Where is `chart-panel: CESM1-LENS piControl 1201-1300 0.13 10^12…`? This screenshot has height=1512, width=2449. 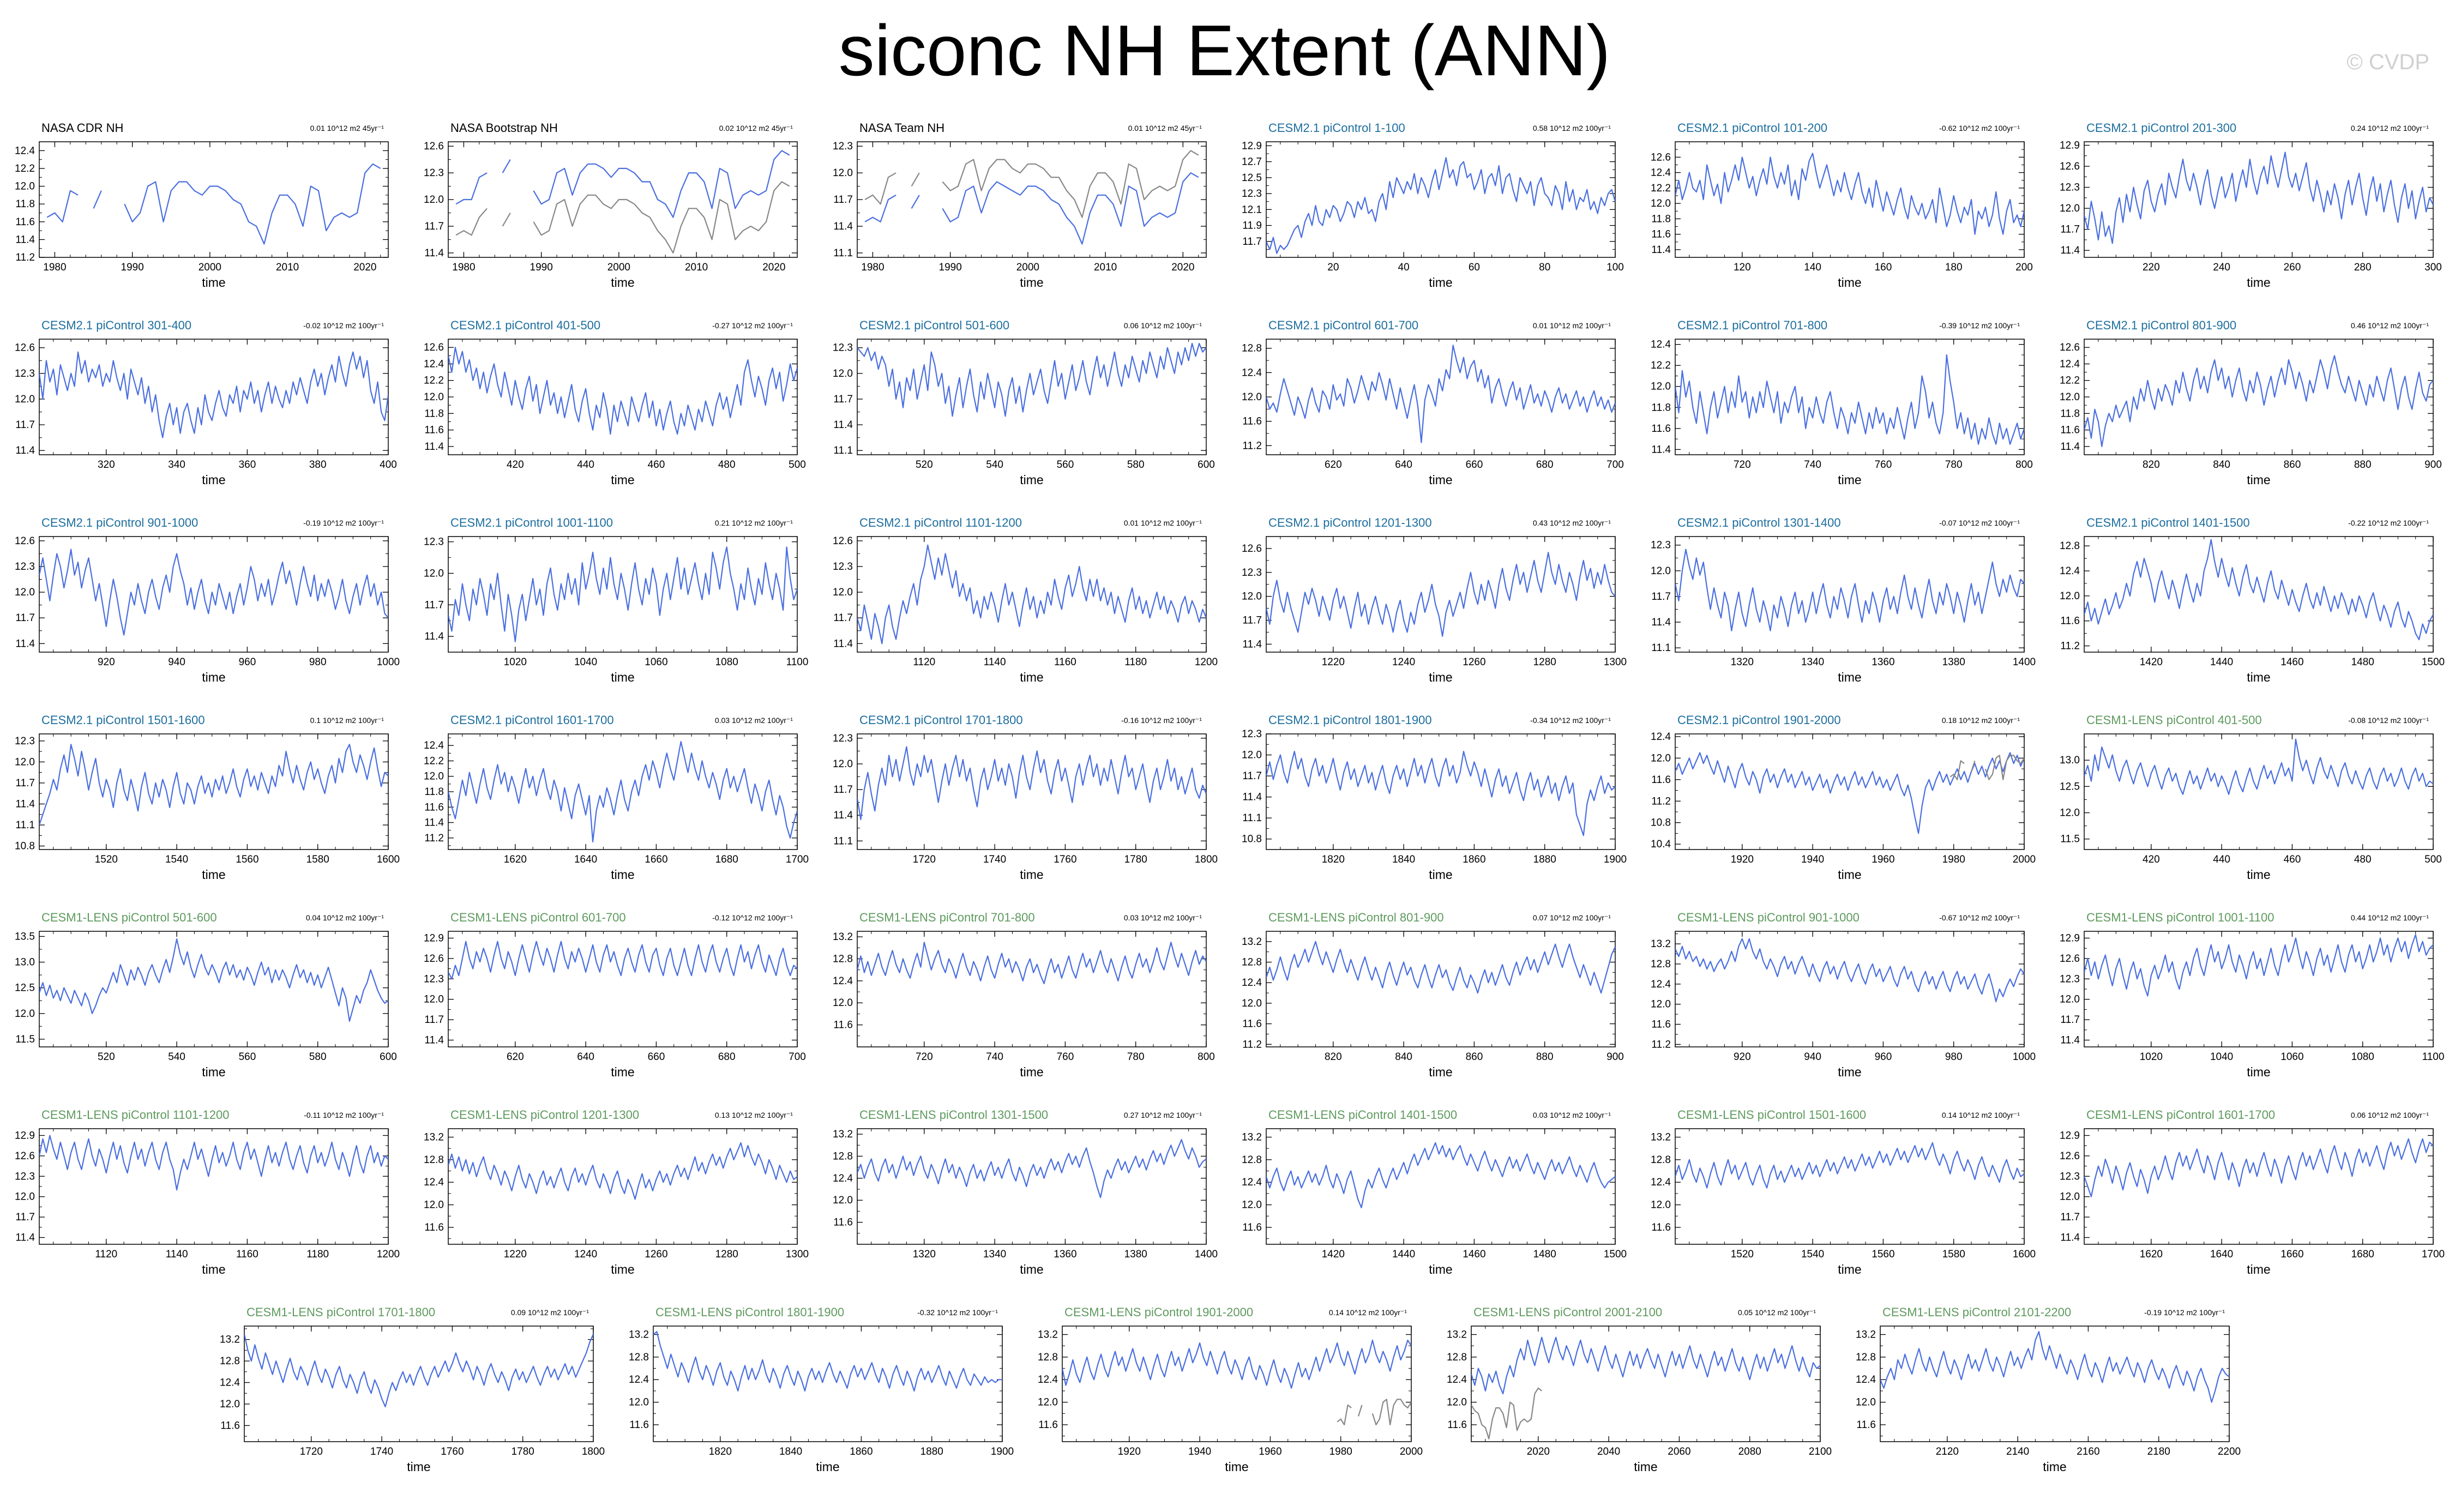 chart-panel: CESM1-LENS piControl 1201-1300 0.13 10^12… is located at coordinates (616, 1192).